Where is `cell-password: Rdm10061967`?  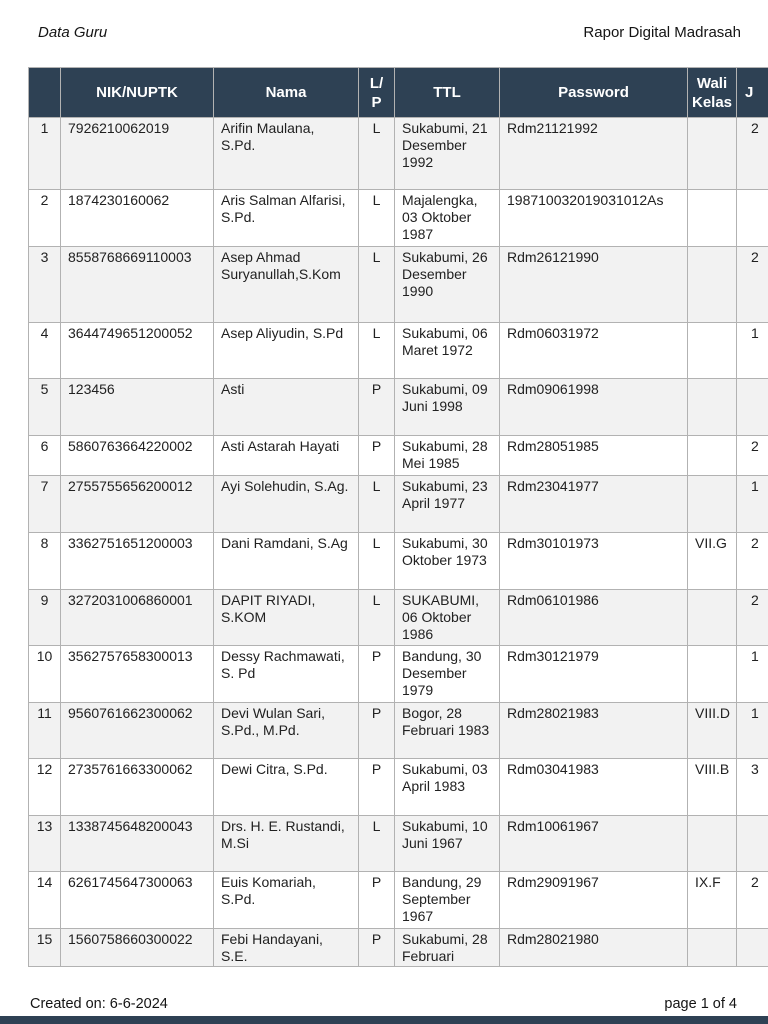
cell-password: Rdm10061967 is located at coordinates (593, 843).